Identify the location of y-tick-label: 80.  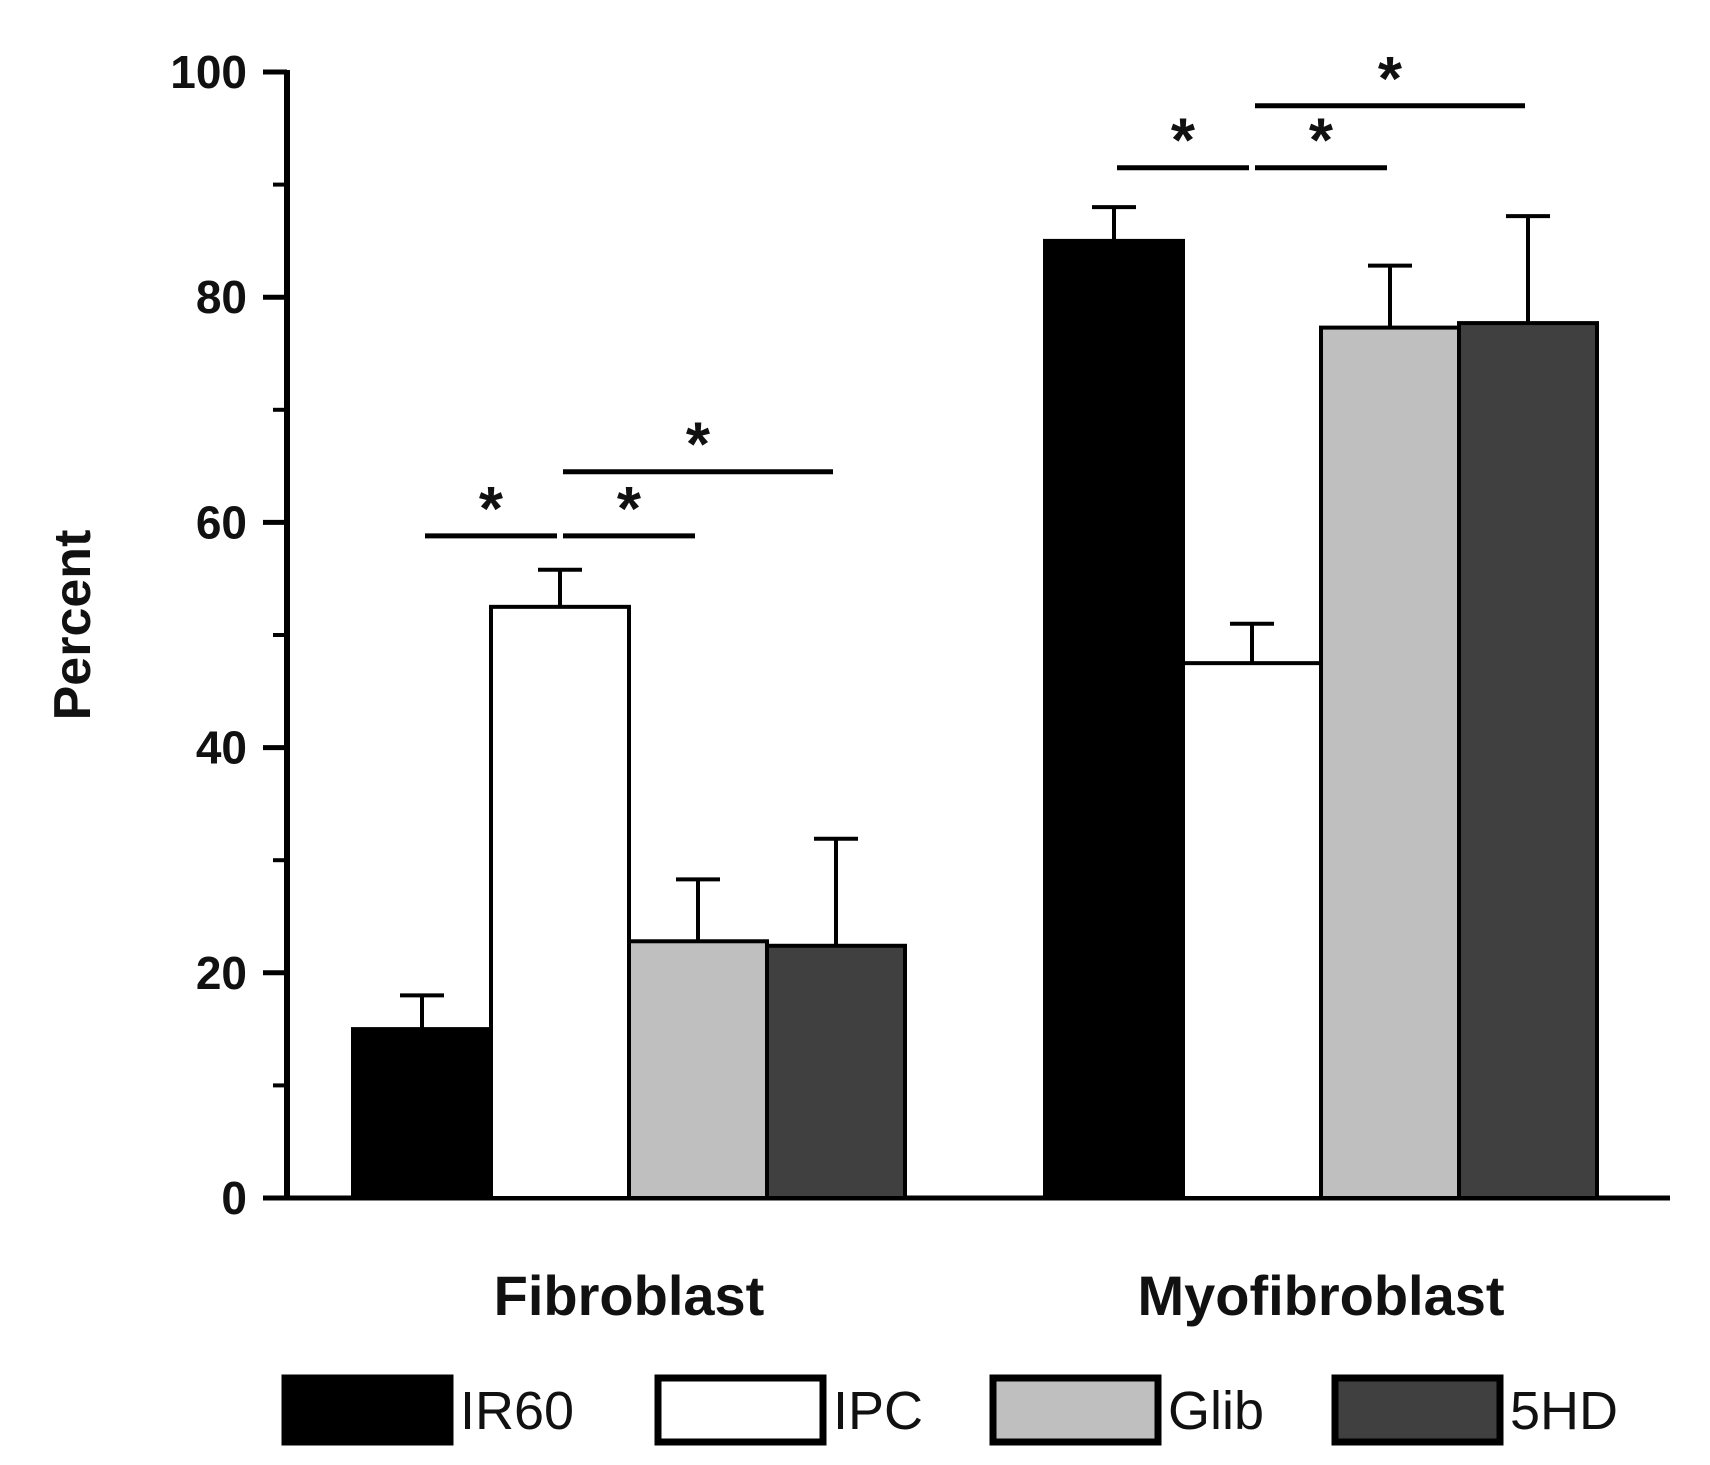
(221, 297).